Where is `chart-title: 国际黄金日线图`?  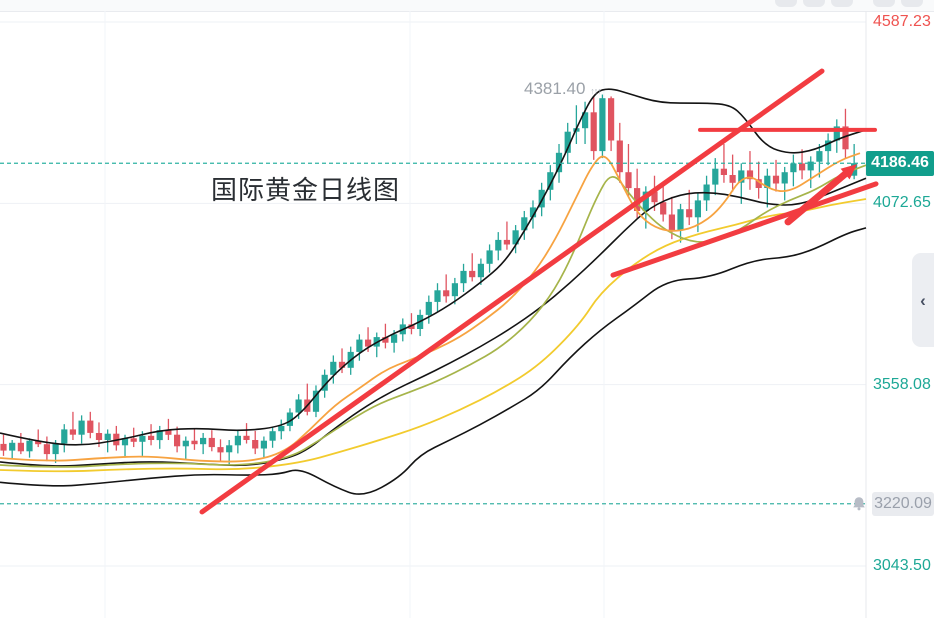 chart-title: 国际黄金日线图 is located at coordinates (306, 190).